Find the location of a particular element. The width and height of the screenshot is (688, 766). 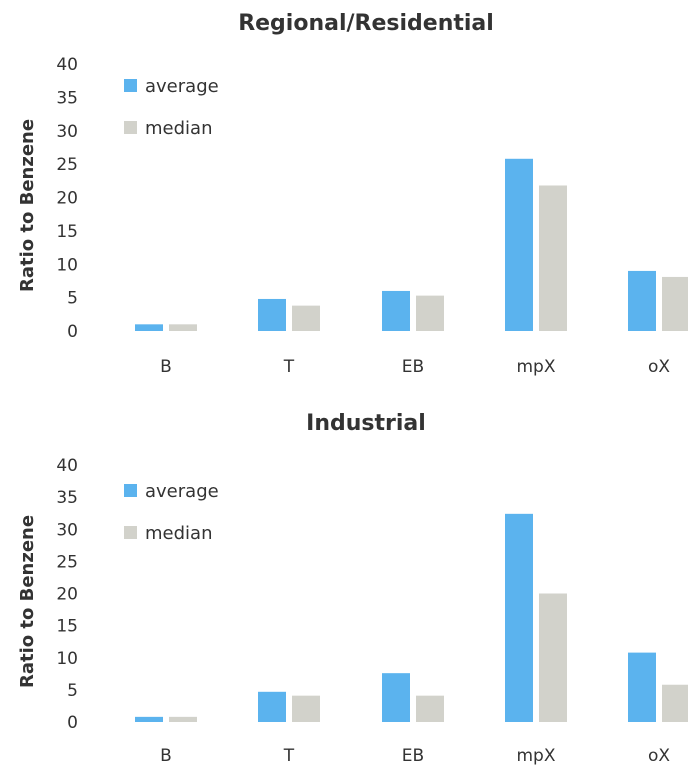

chart-title: Industrial is located at coordinates (366, 423).